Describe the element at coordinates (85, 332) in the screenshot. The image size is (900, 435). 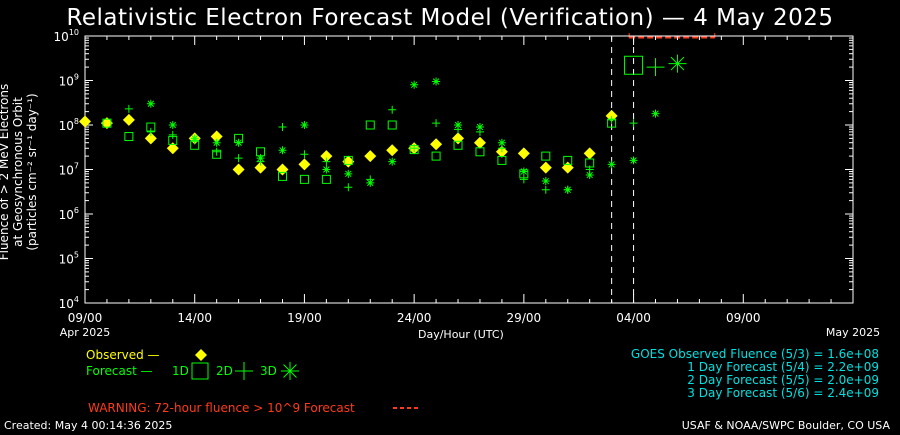
I see `x-tick-sublabel: Apr 2025` at that location.